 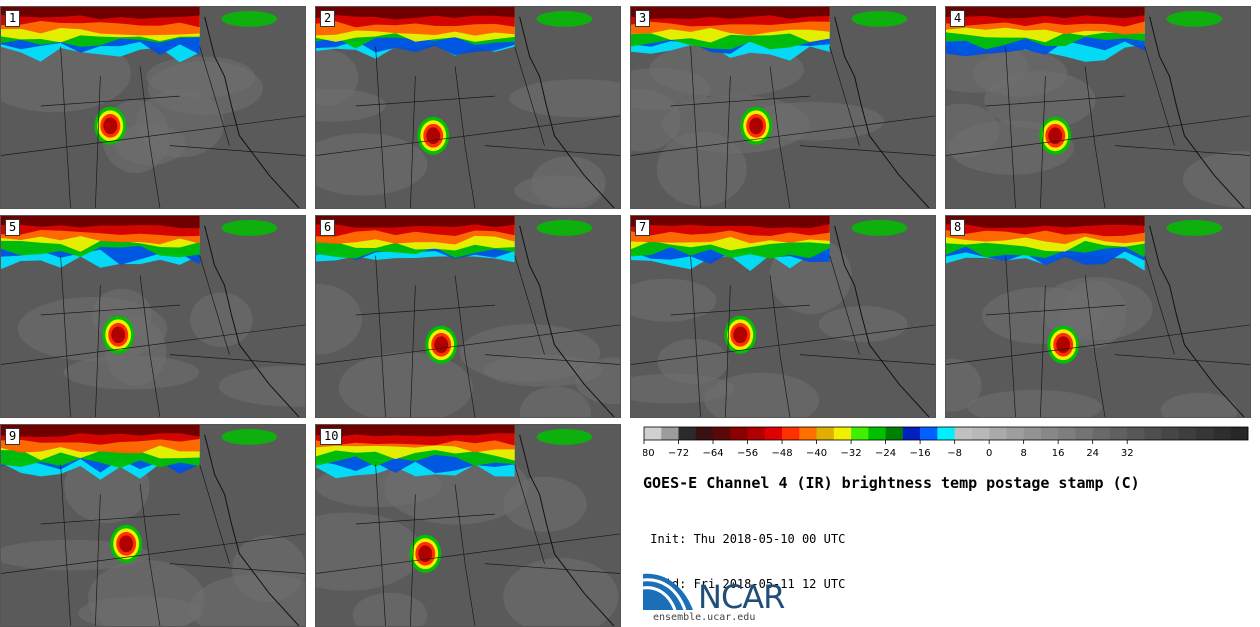 I want to click on ensemble-member-panel: 2, so click(x=468, y=107).